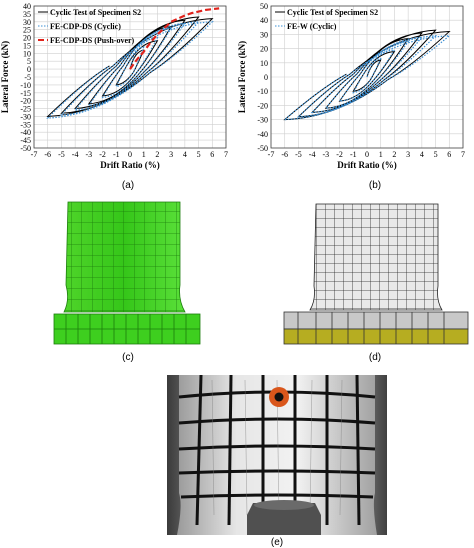  Describe the element at coordinates (128, 357) in the screenshot. I see `caption-c: (c)` at that location.